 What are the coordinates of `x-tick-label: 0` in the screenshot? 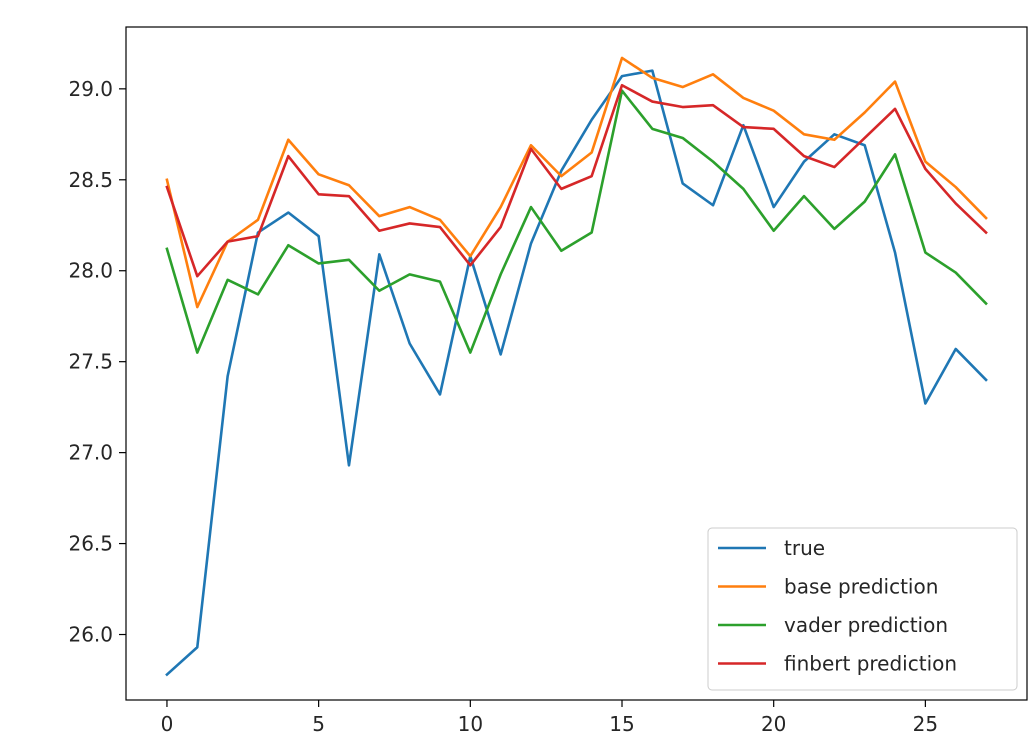 It's located at (167, 724).